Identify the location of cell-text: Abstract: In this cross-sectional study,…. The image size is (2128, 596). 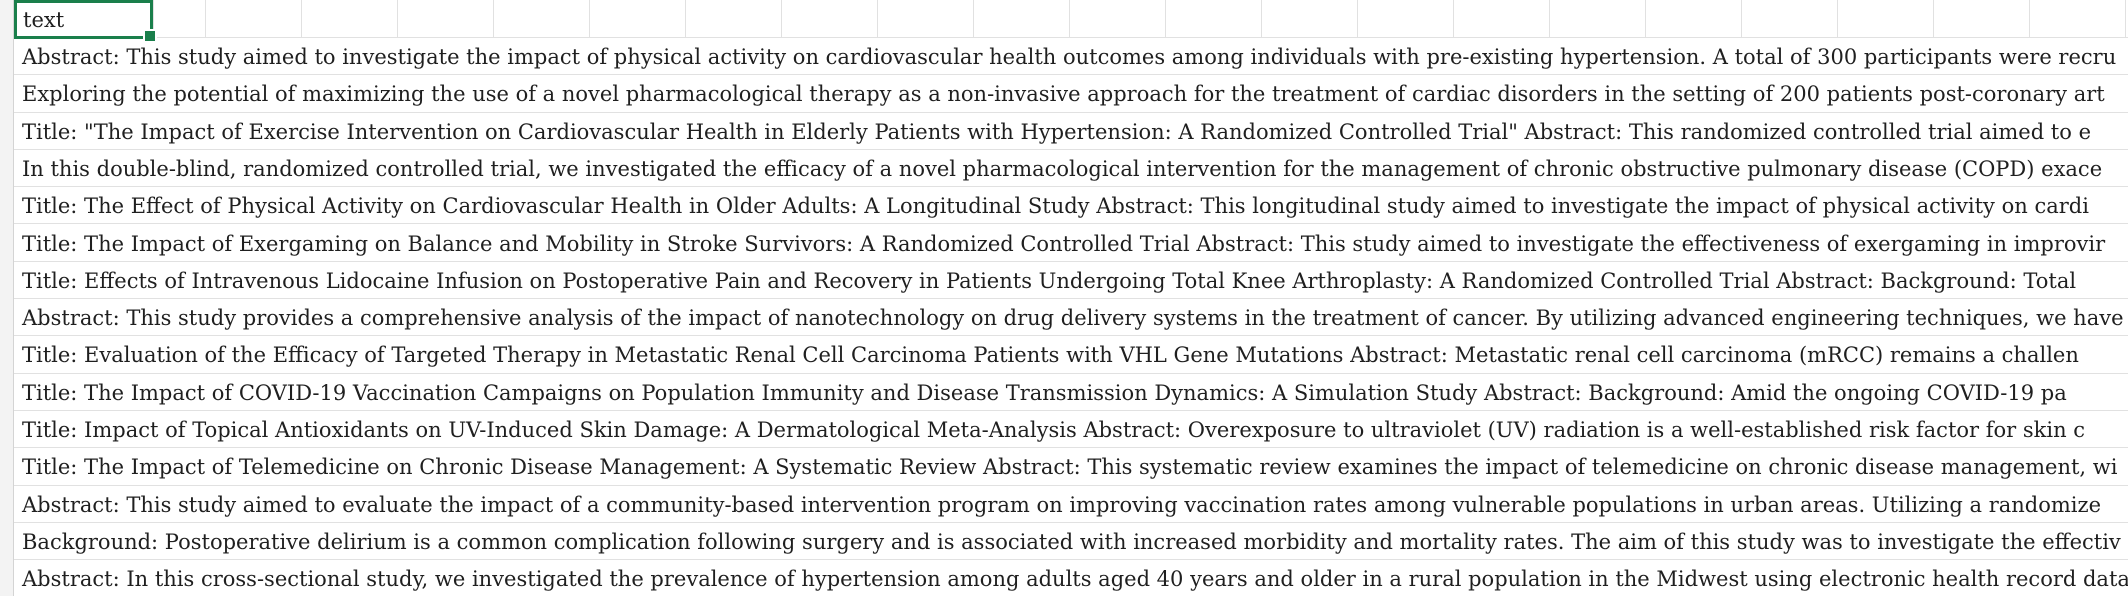
(1075, 579).